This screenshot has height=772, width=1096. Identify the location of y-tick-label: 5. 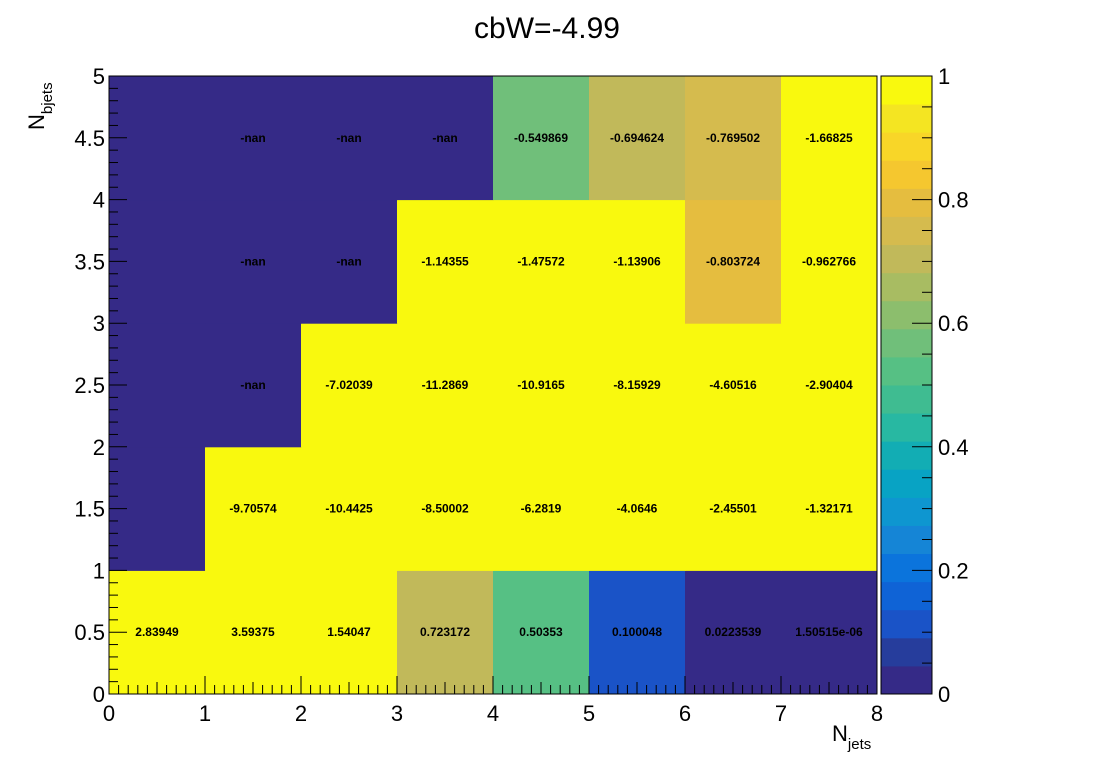
(99, 76).